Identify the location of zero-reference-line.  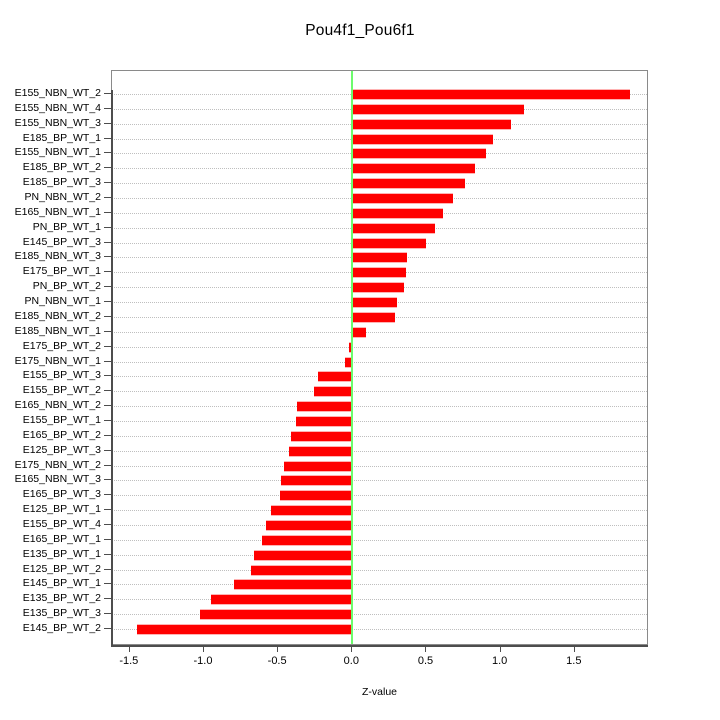
(352, 357).